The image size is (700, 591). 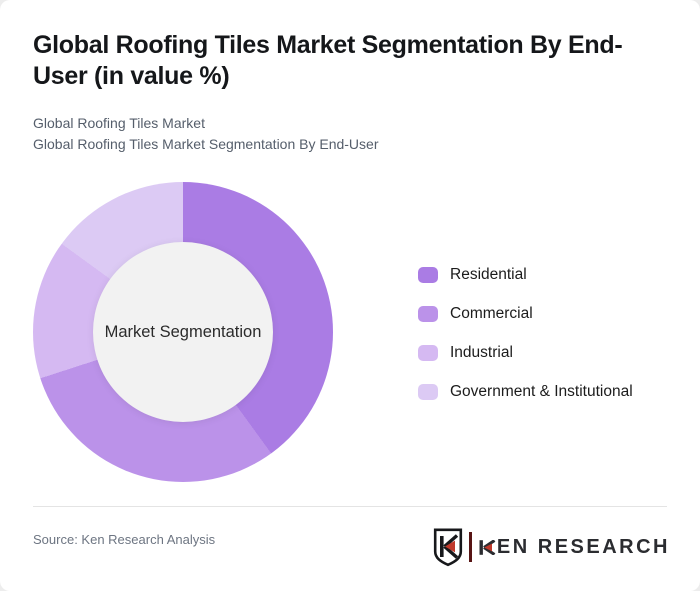 I want to click on brand-wordmark: EN RESEARCH, so click(x=574, y=547).